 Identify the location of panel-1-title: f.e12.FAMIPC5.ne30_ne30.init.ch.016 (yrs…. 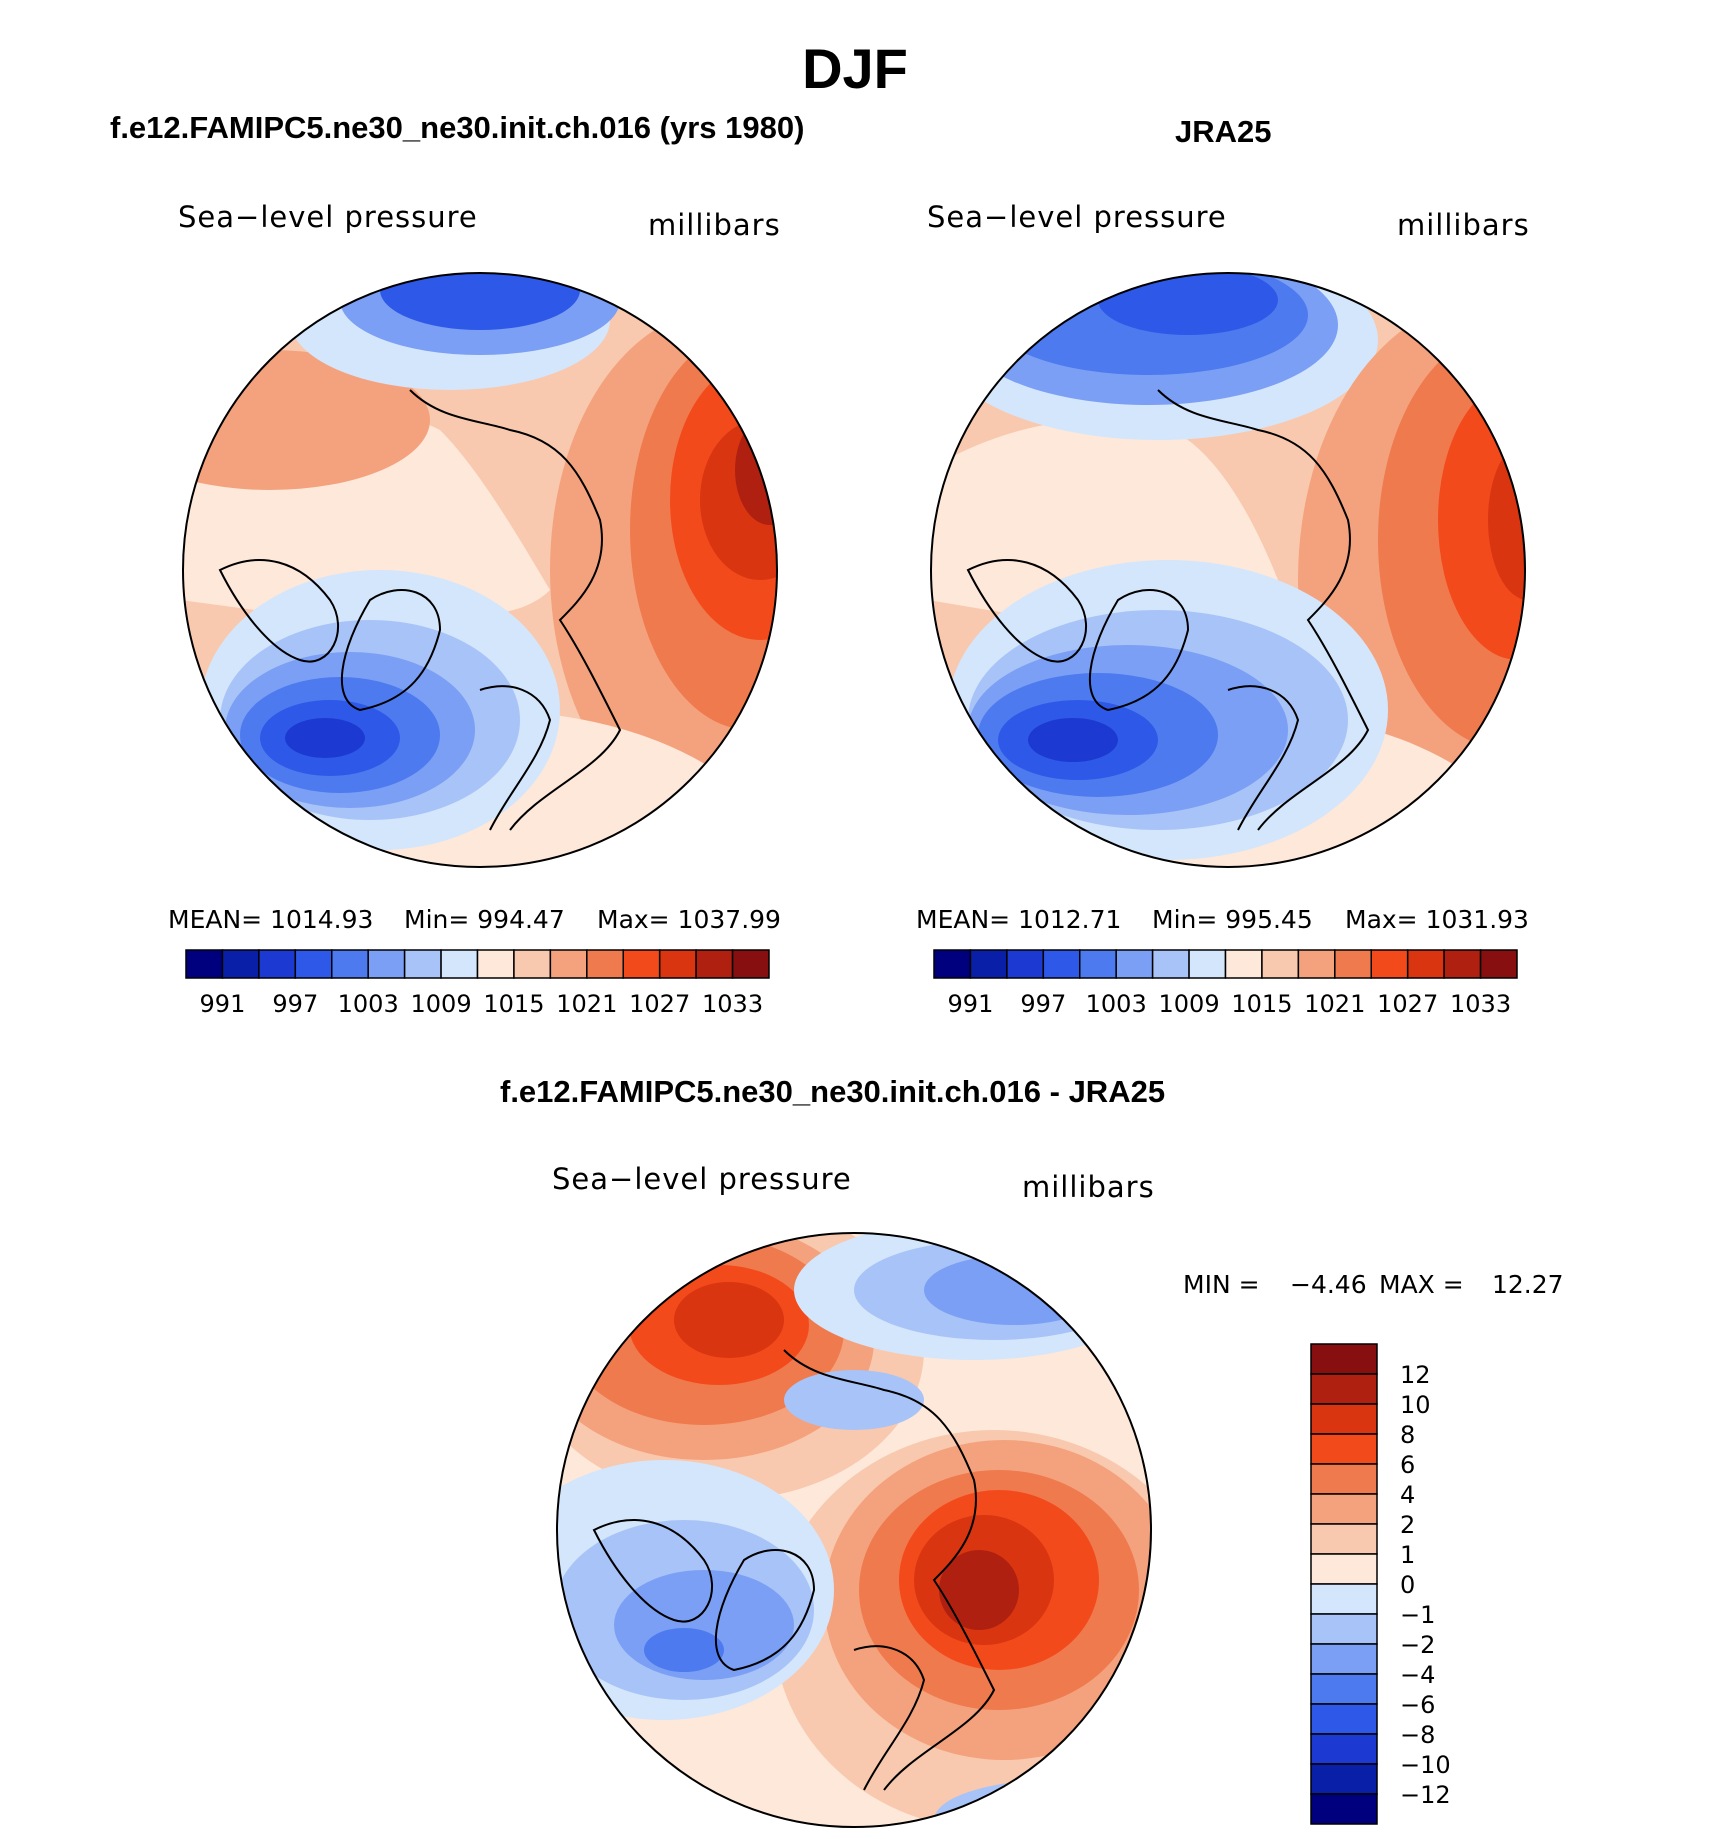
(457, 127).